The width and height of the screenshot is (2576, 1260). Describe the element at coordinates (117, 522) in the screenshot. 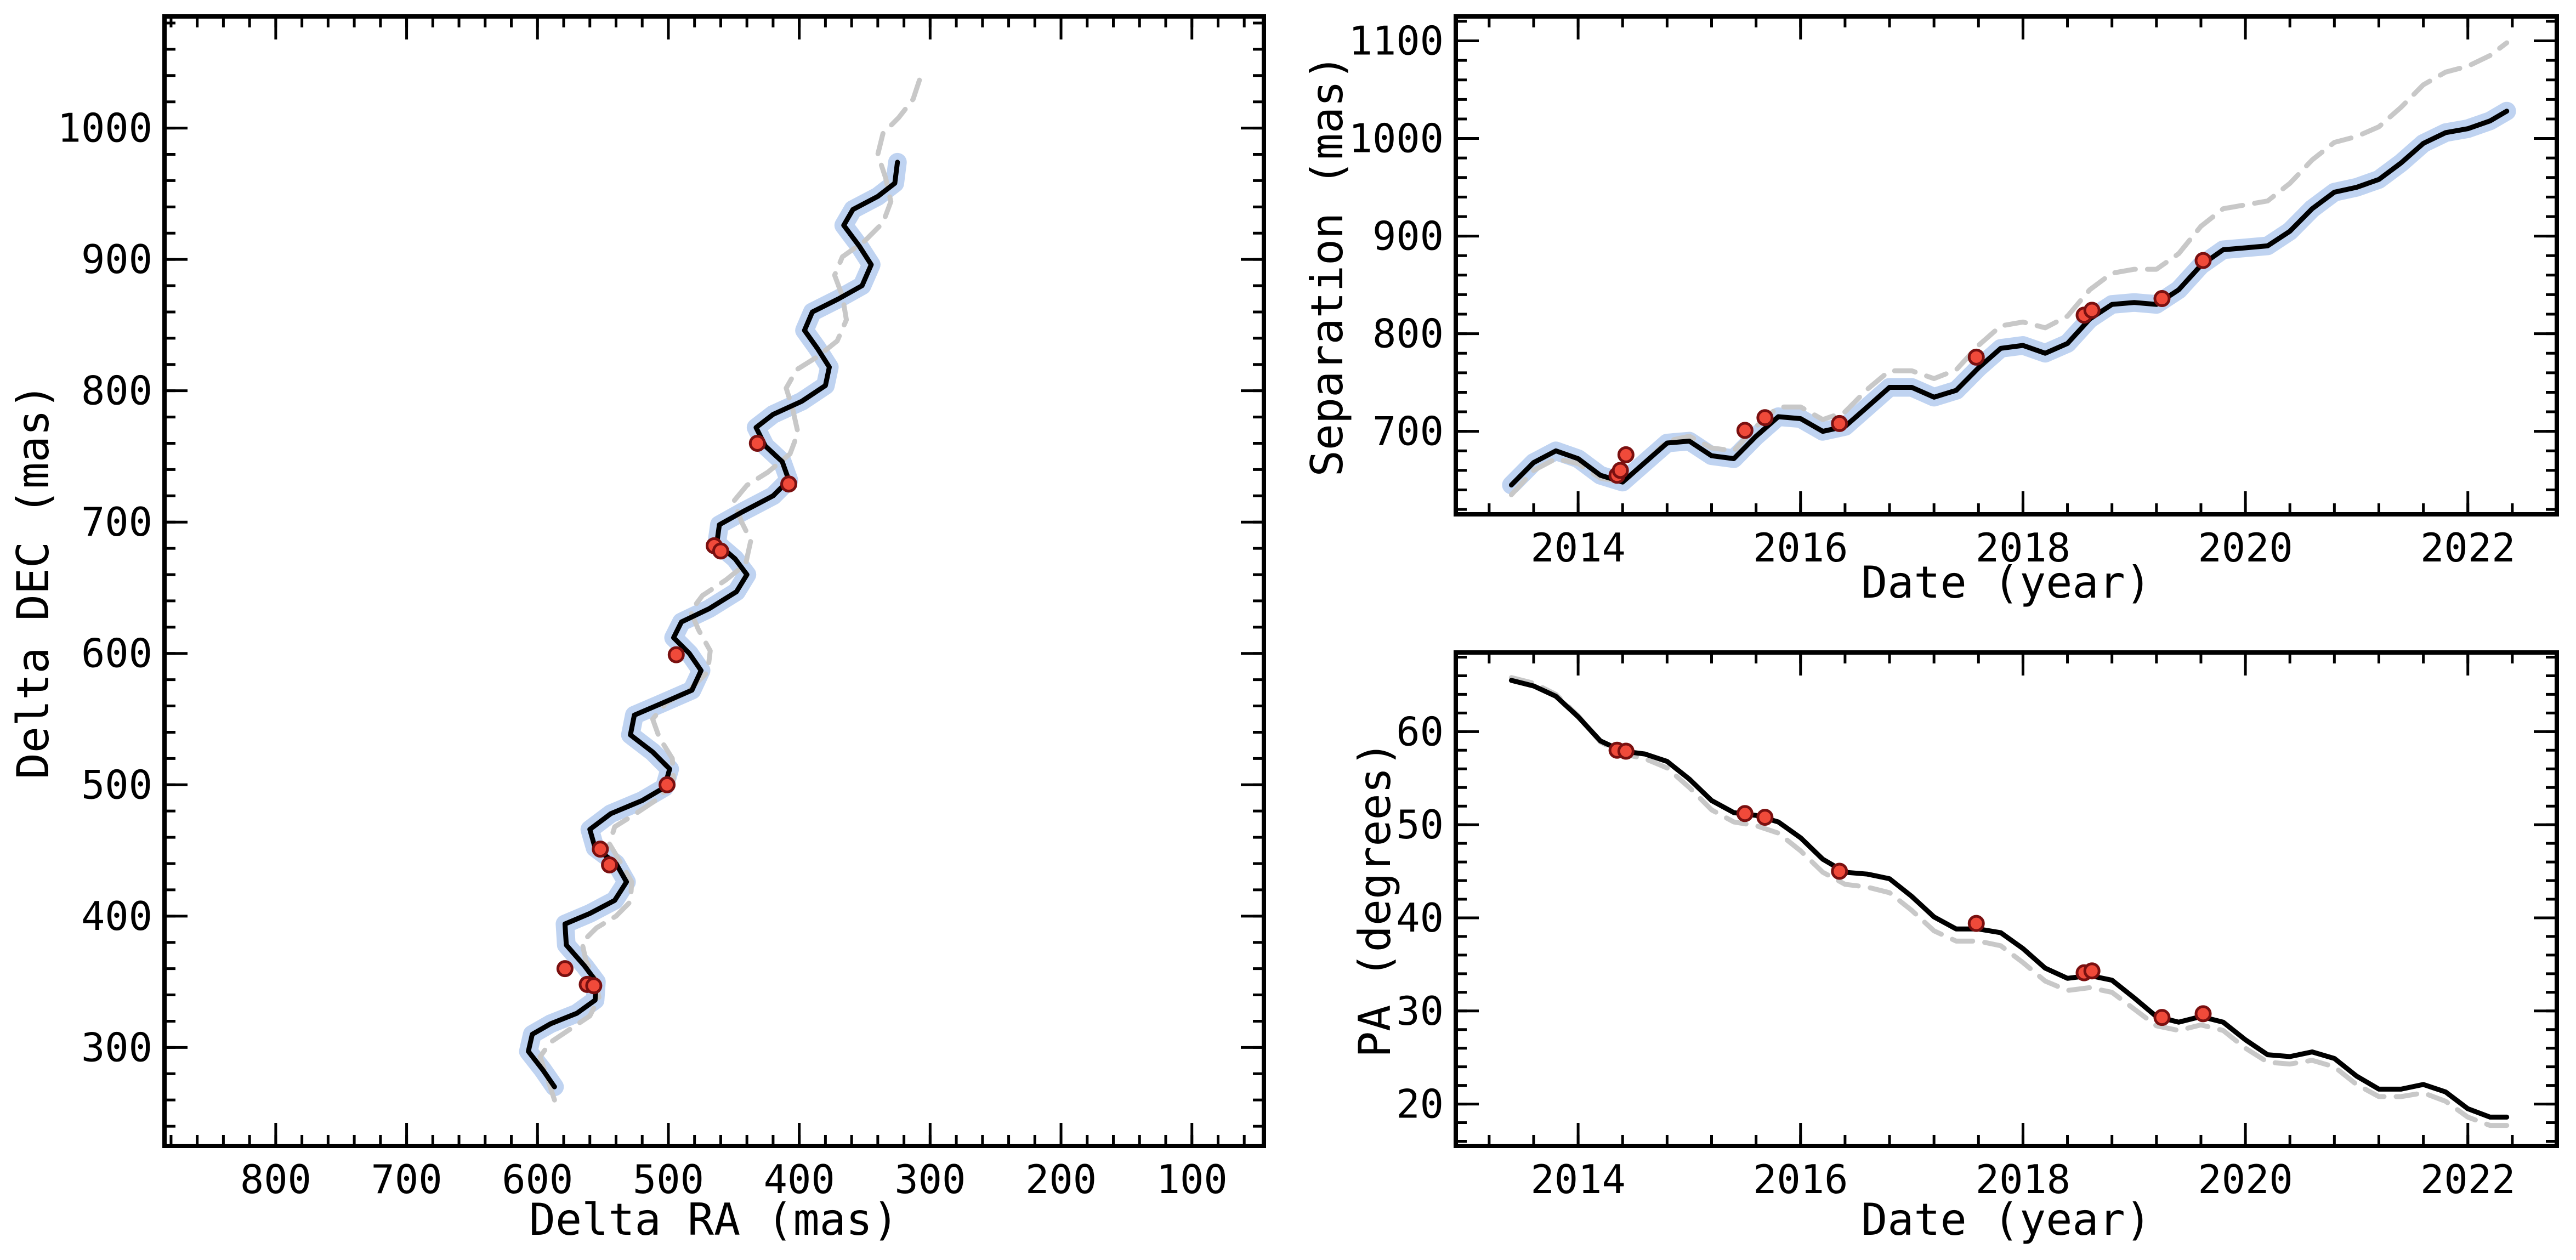

I see `sky-y-tick-label: 700` at that location.